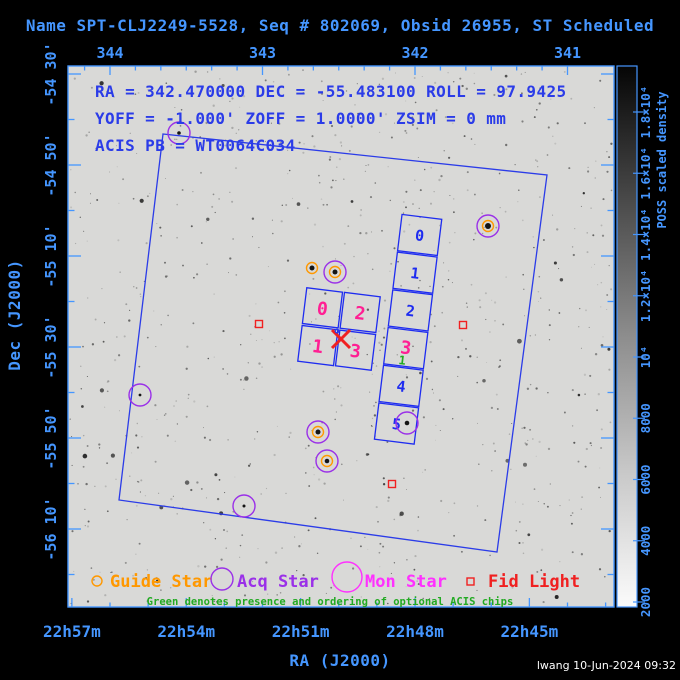 This screenshot has width=680, height=680. What do you see at coordinates (51, 437) in the screenshot?
I see `svg-text: -55 50'` at bounding box center [51, 437].